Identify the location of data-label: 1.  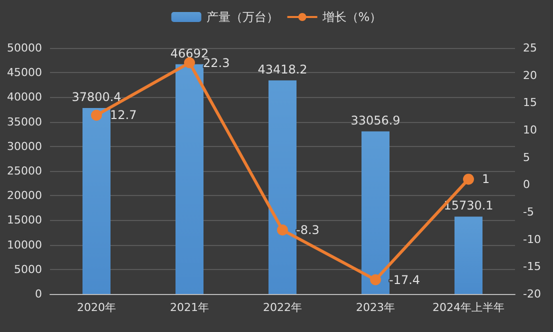
(486, 179).